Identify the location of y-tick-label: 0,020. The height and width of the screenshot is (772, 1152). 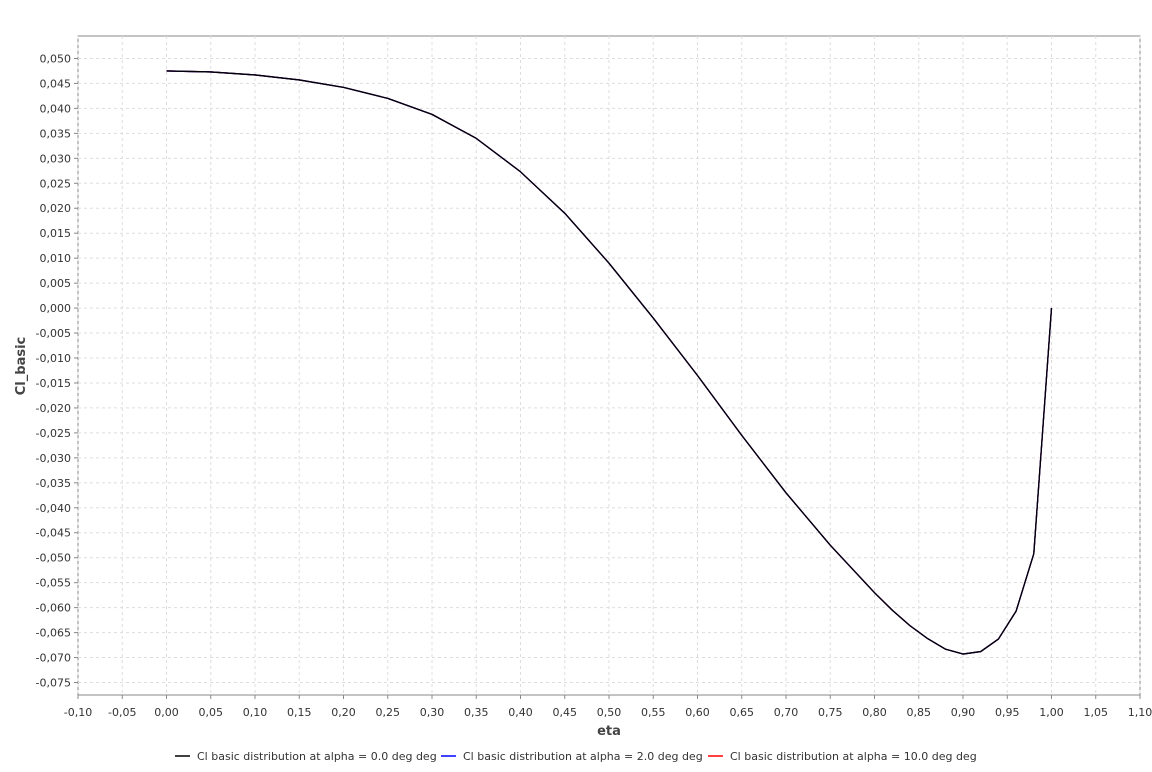
(56, 208).